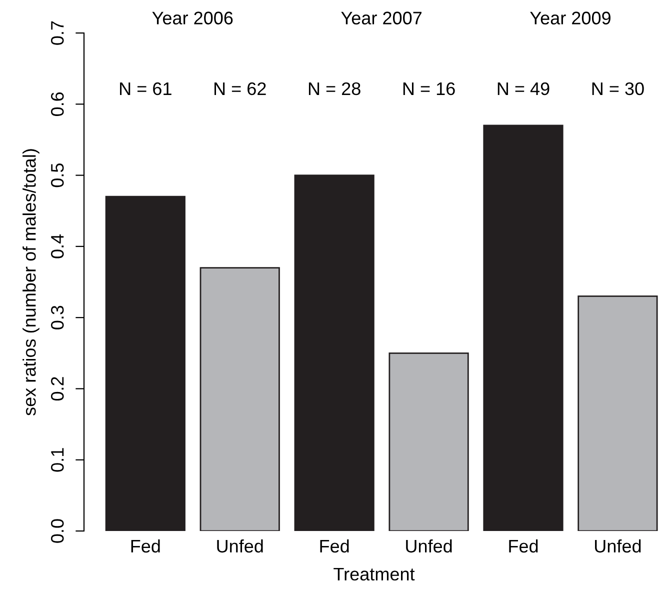 The width and height of the screenshot is (664, 591). Describe the element at coordinates (570, 18) in the screenshot. I see `text: Year 2009` at that location.